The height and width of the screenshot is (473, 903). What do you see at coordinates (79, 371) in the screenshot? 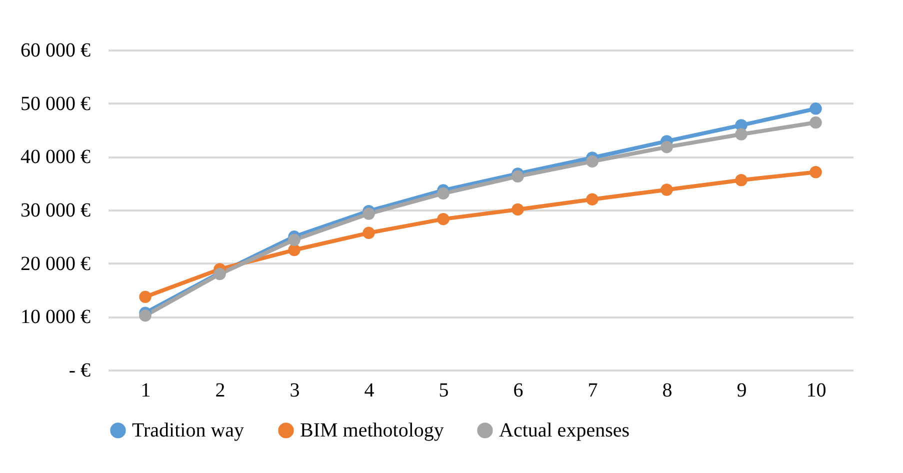
I see `y-tick-label: - €` at bounding box center [79, 371].